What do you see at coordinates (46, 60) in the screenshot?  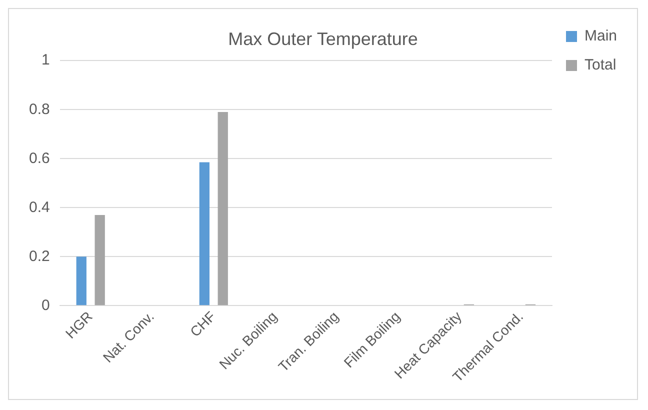 I see `y-tick-label: 1` at bounding box center [46, 60].